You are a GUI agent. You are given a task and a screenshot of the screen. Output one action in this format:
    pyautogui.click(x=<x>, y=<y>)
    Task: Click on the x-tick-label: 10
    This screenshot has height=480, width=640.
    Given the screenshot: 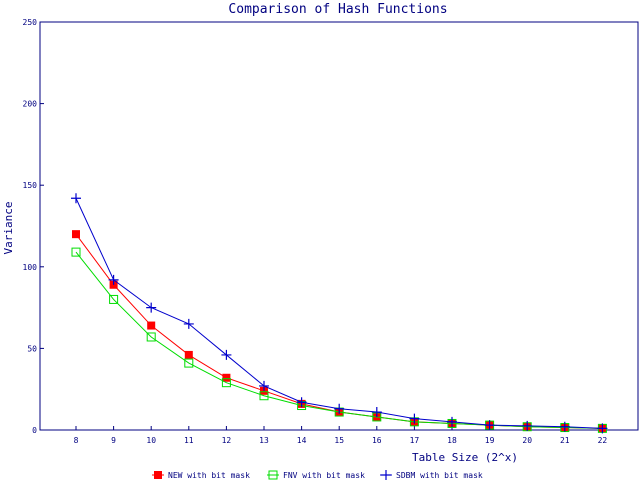 What is the action you would take?
    pyautogui.click(x=151, y=440)
    